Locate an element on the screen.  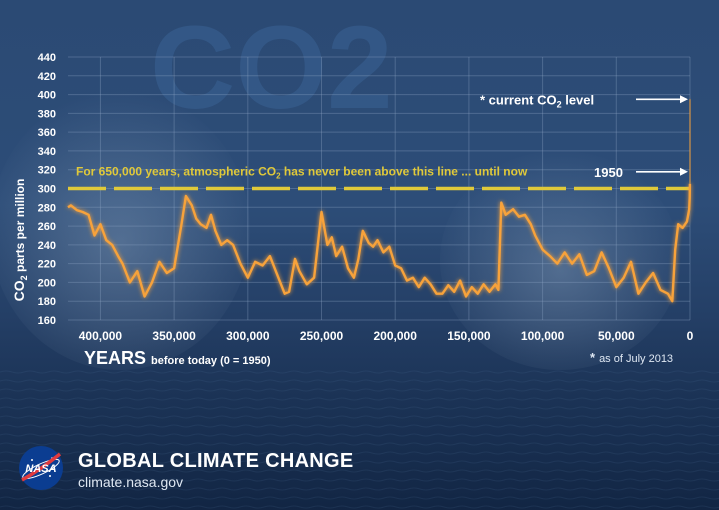
y-tick-label: 380 is located at coordinates (47, 114).